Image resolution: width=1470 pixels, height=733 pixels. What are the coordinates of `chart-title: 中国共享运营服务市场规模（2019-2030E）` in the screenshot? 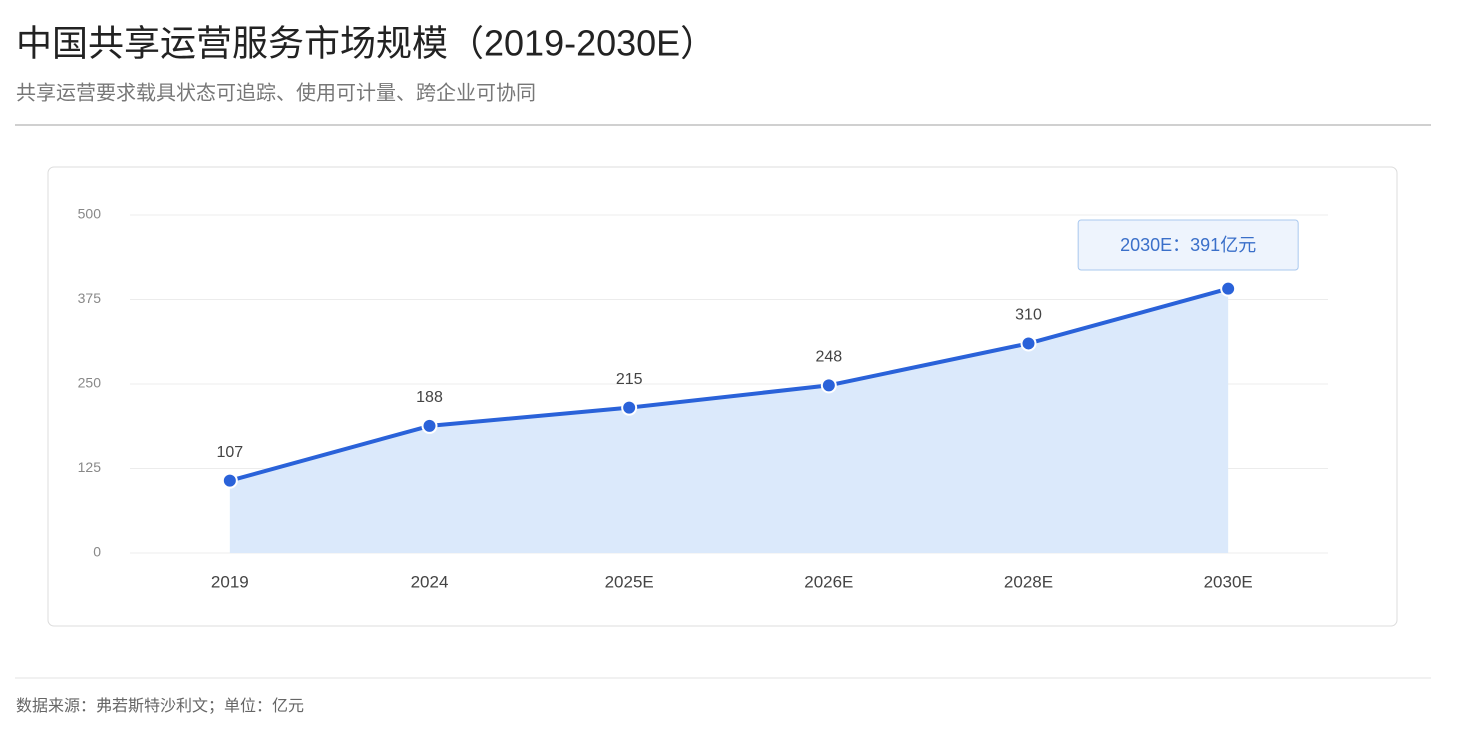 It's located at (366, 43).